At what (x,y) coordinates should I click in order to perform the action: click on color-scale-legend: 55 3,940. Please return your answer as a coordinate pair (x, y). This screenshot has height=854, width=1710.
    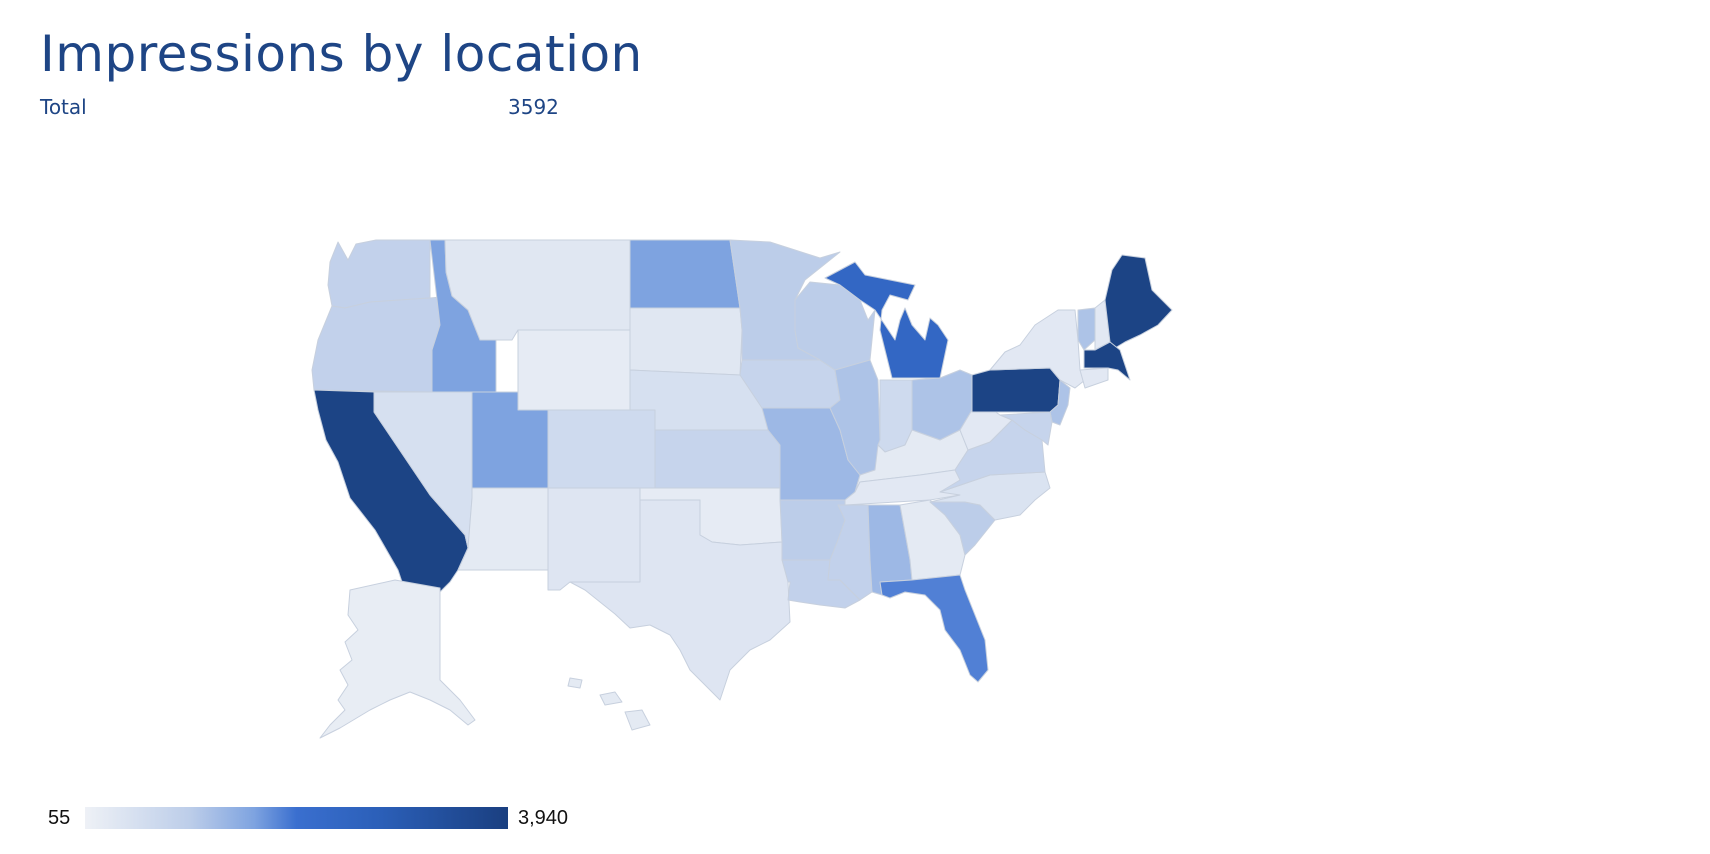
    Looking at the image, I should click on (320, 818).